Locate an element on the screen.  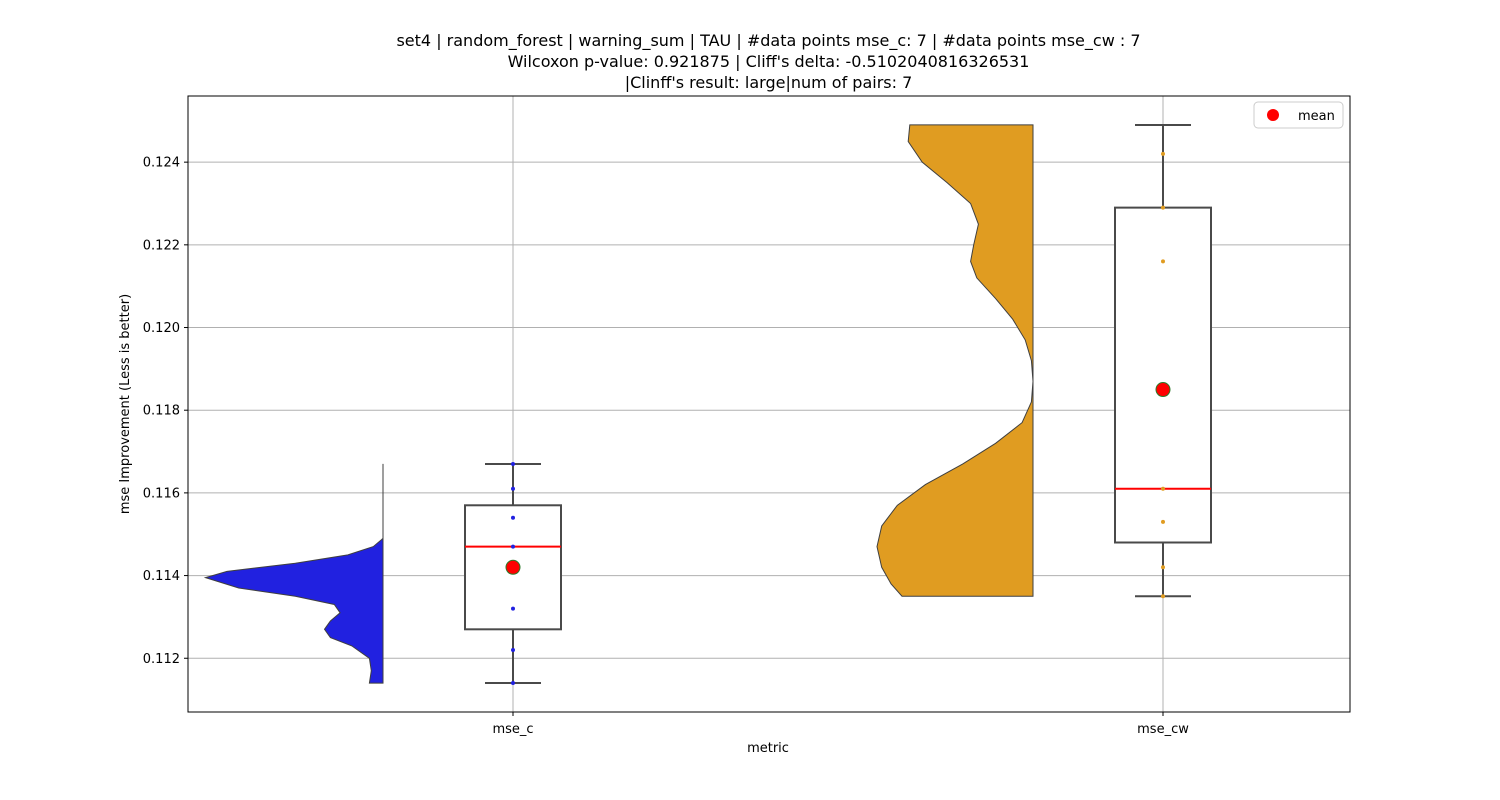
legend-box is located at coordinates (1298, 115).